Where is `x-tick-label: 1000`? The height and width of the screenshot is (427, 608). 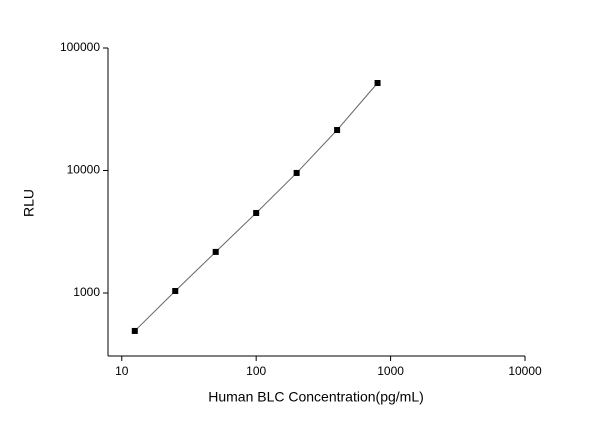 x-tick-label: 1000 is located at coordinates (390, 371).